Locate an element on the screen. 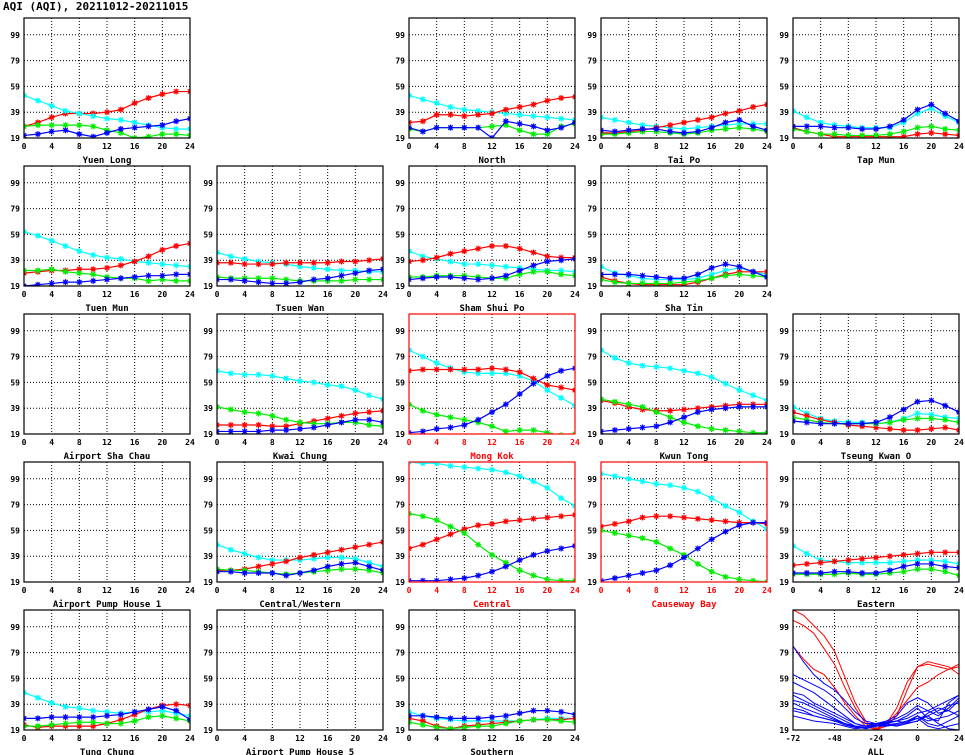  panel-label: Tai Po is located at coordinates (684, 160).